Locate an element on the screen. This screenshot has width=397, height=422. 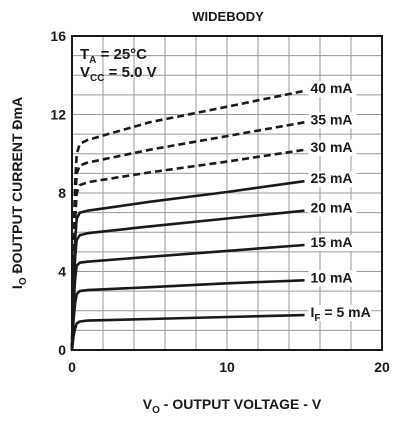
series-label: 20 mA is located at coordinates (332, 208).